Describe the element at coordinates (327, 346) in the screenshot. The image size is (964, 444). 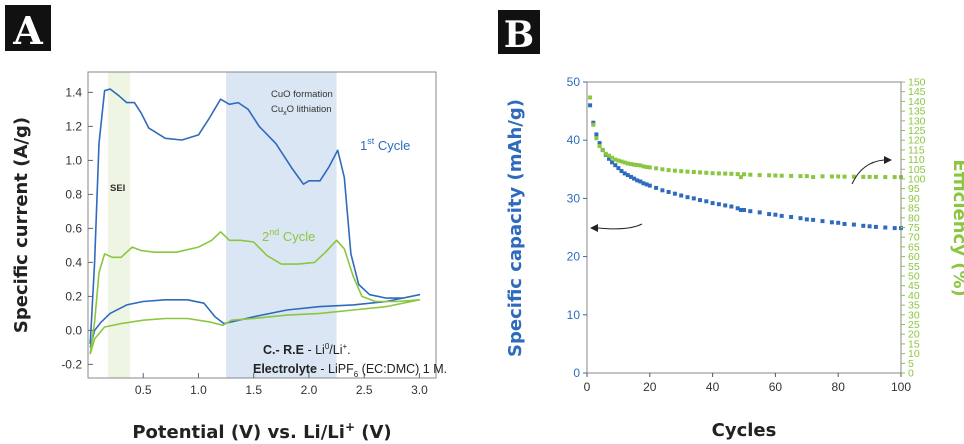
I see `re-sup: 0` at that location.